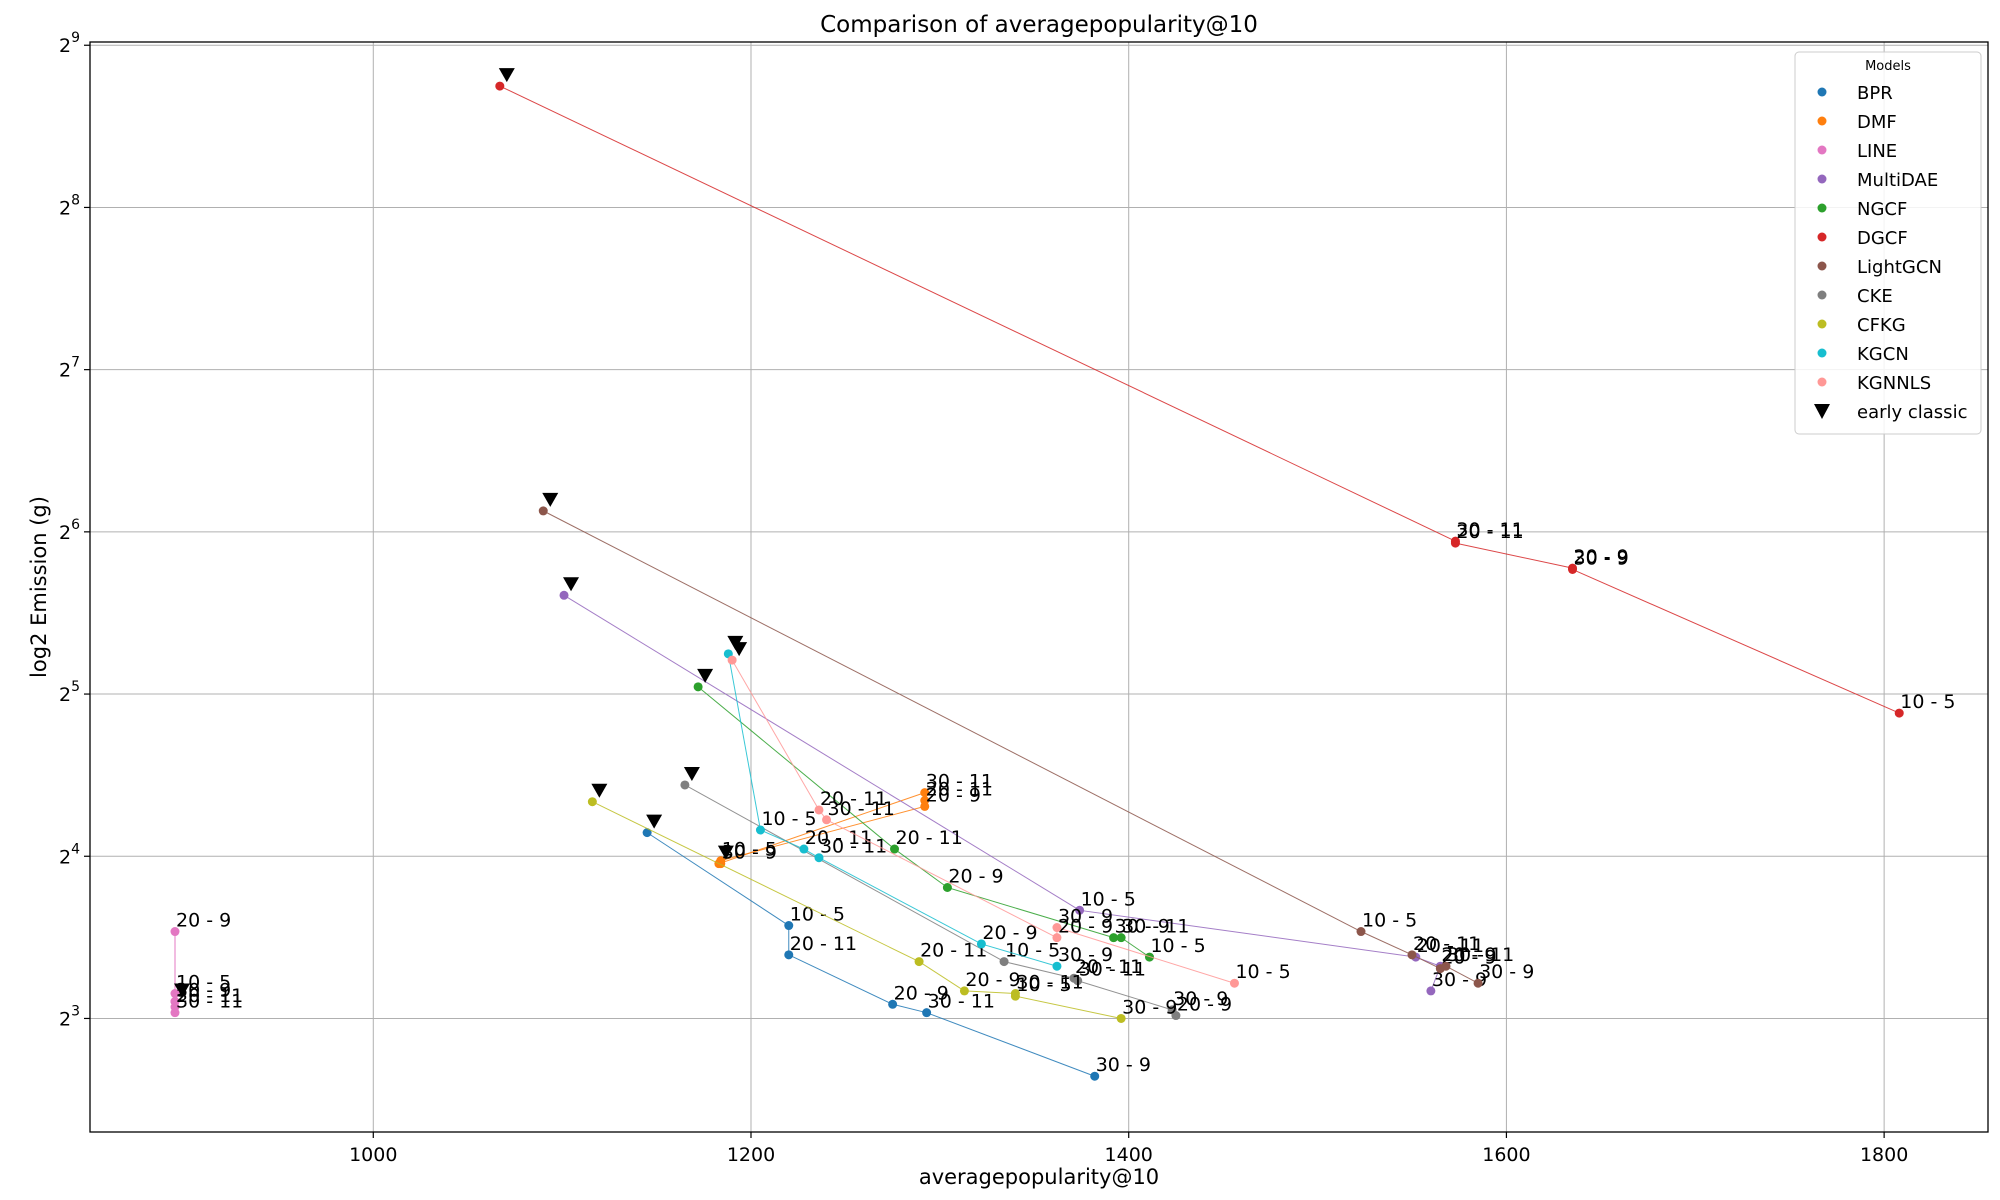  What do you see at coordinates (1875, 93) in the screenshot?
I see `legend-entry-label: BPR` at bounding box center [1875, 93].